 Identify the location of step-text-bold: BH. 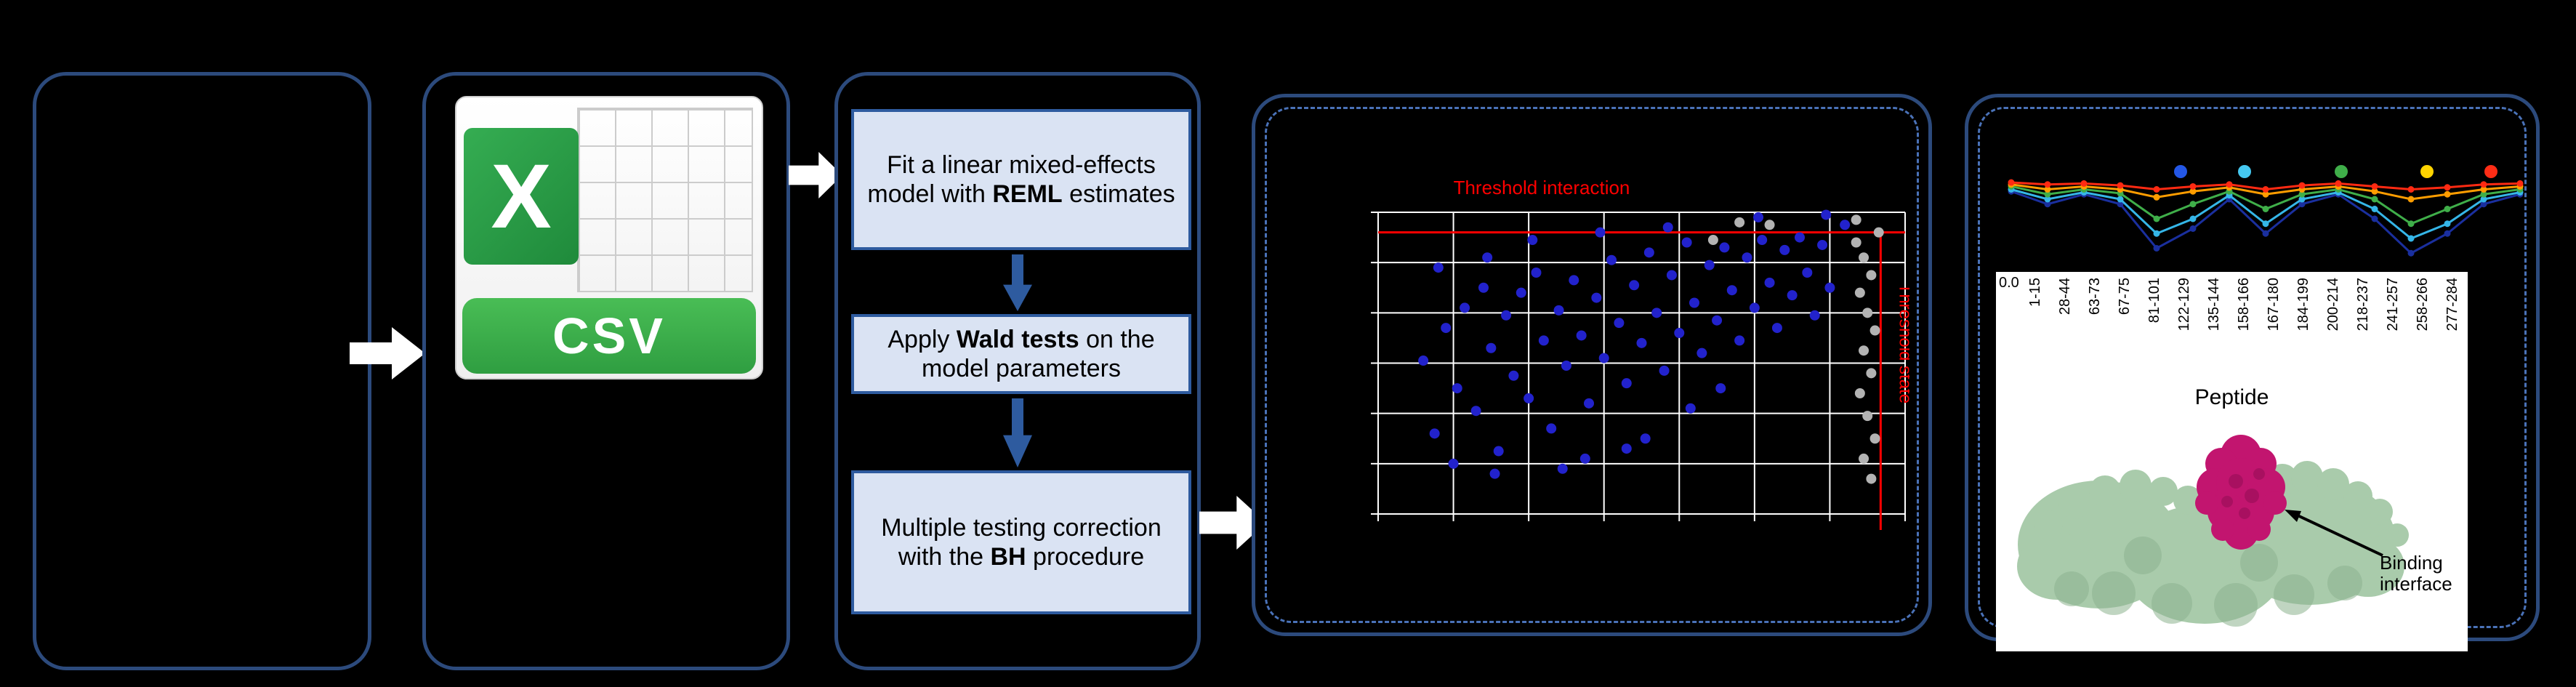
(1008, 557).